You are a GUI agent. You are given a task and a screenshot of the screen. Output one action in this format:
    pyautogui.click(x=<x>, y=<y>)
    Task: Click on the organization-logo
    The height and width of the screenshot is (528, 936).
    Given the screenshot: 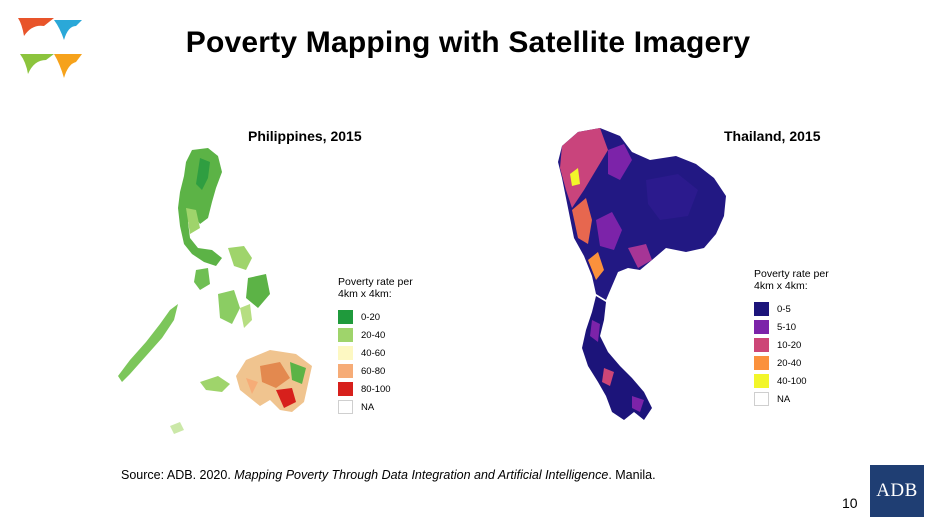 What is the action you would take?
    pyautogui.click(x=50, y=48)
    